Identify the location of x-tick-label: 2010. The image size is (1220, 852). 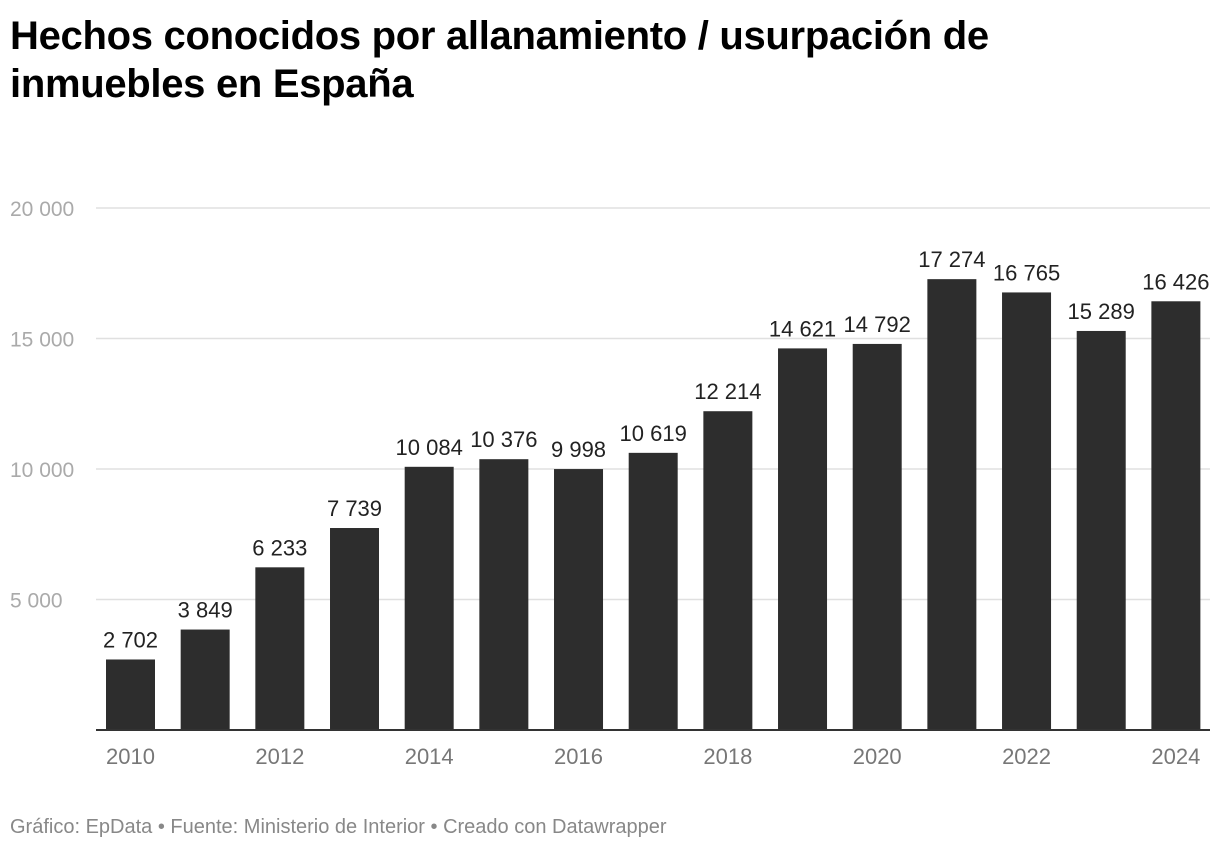
(130, 756).